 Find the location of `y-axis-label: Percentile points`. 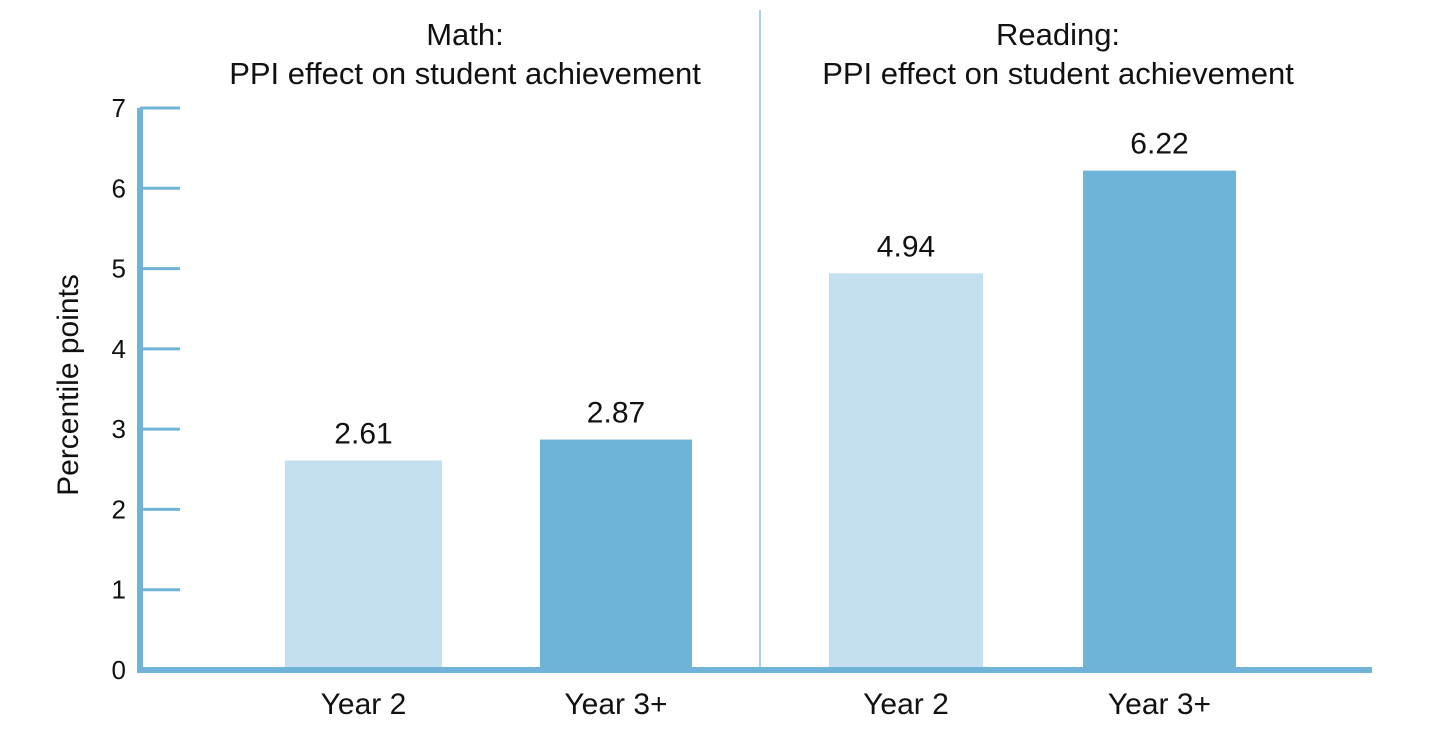

y-axis-label: Percentile points is located at coordinates (68, 385).